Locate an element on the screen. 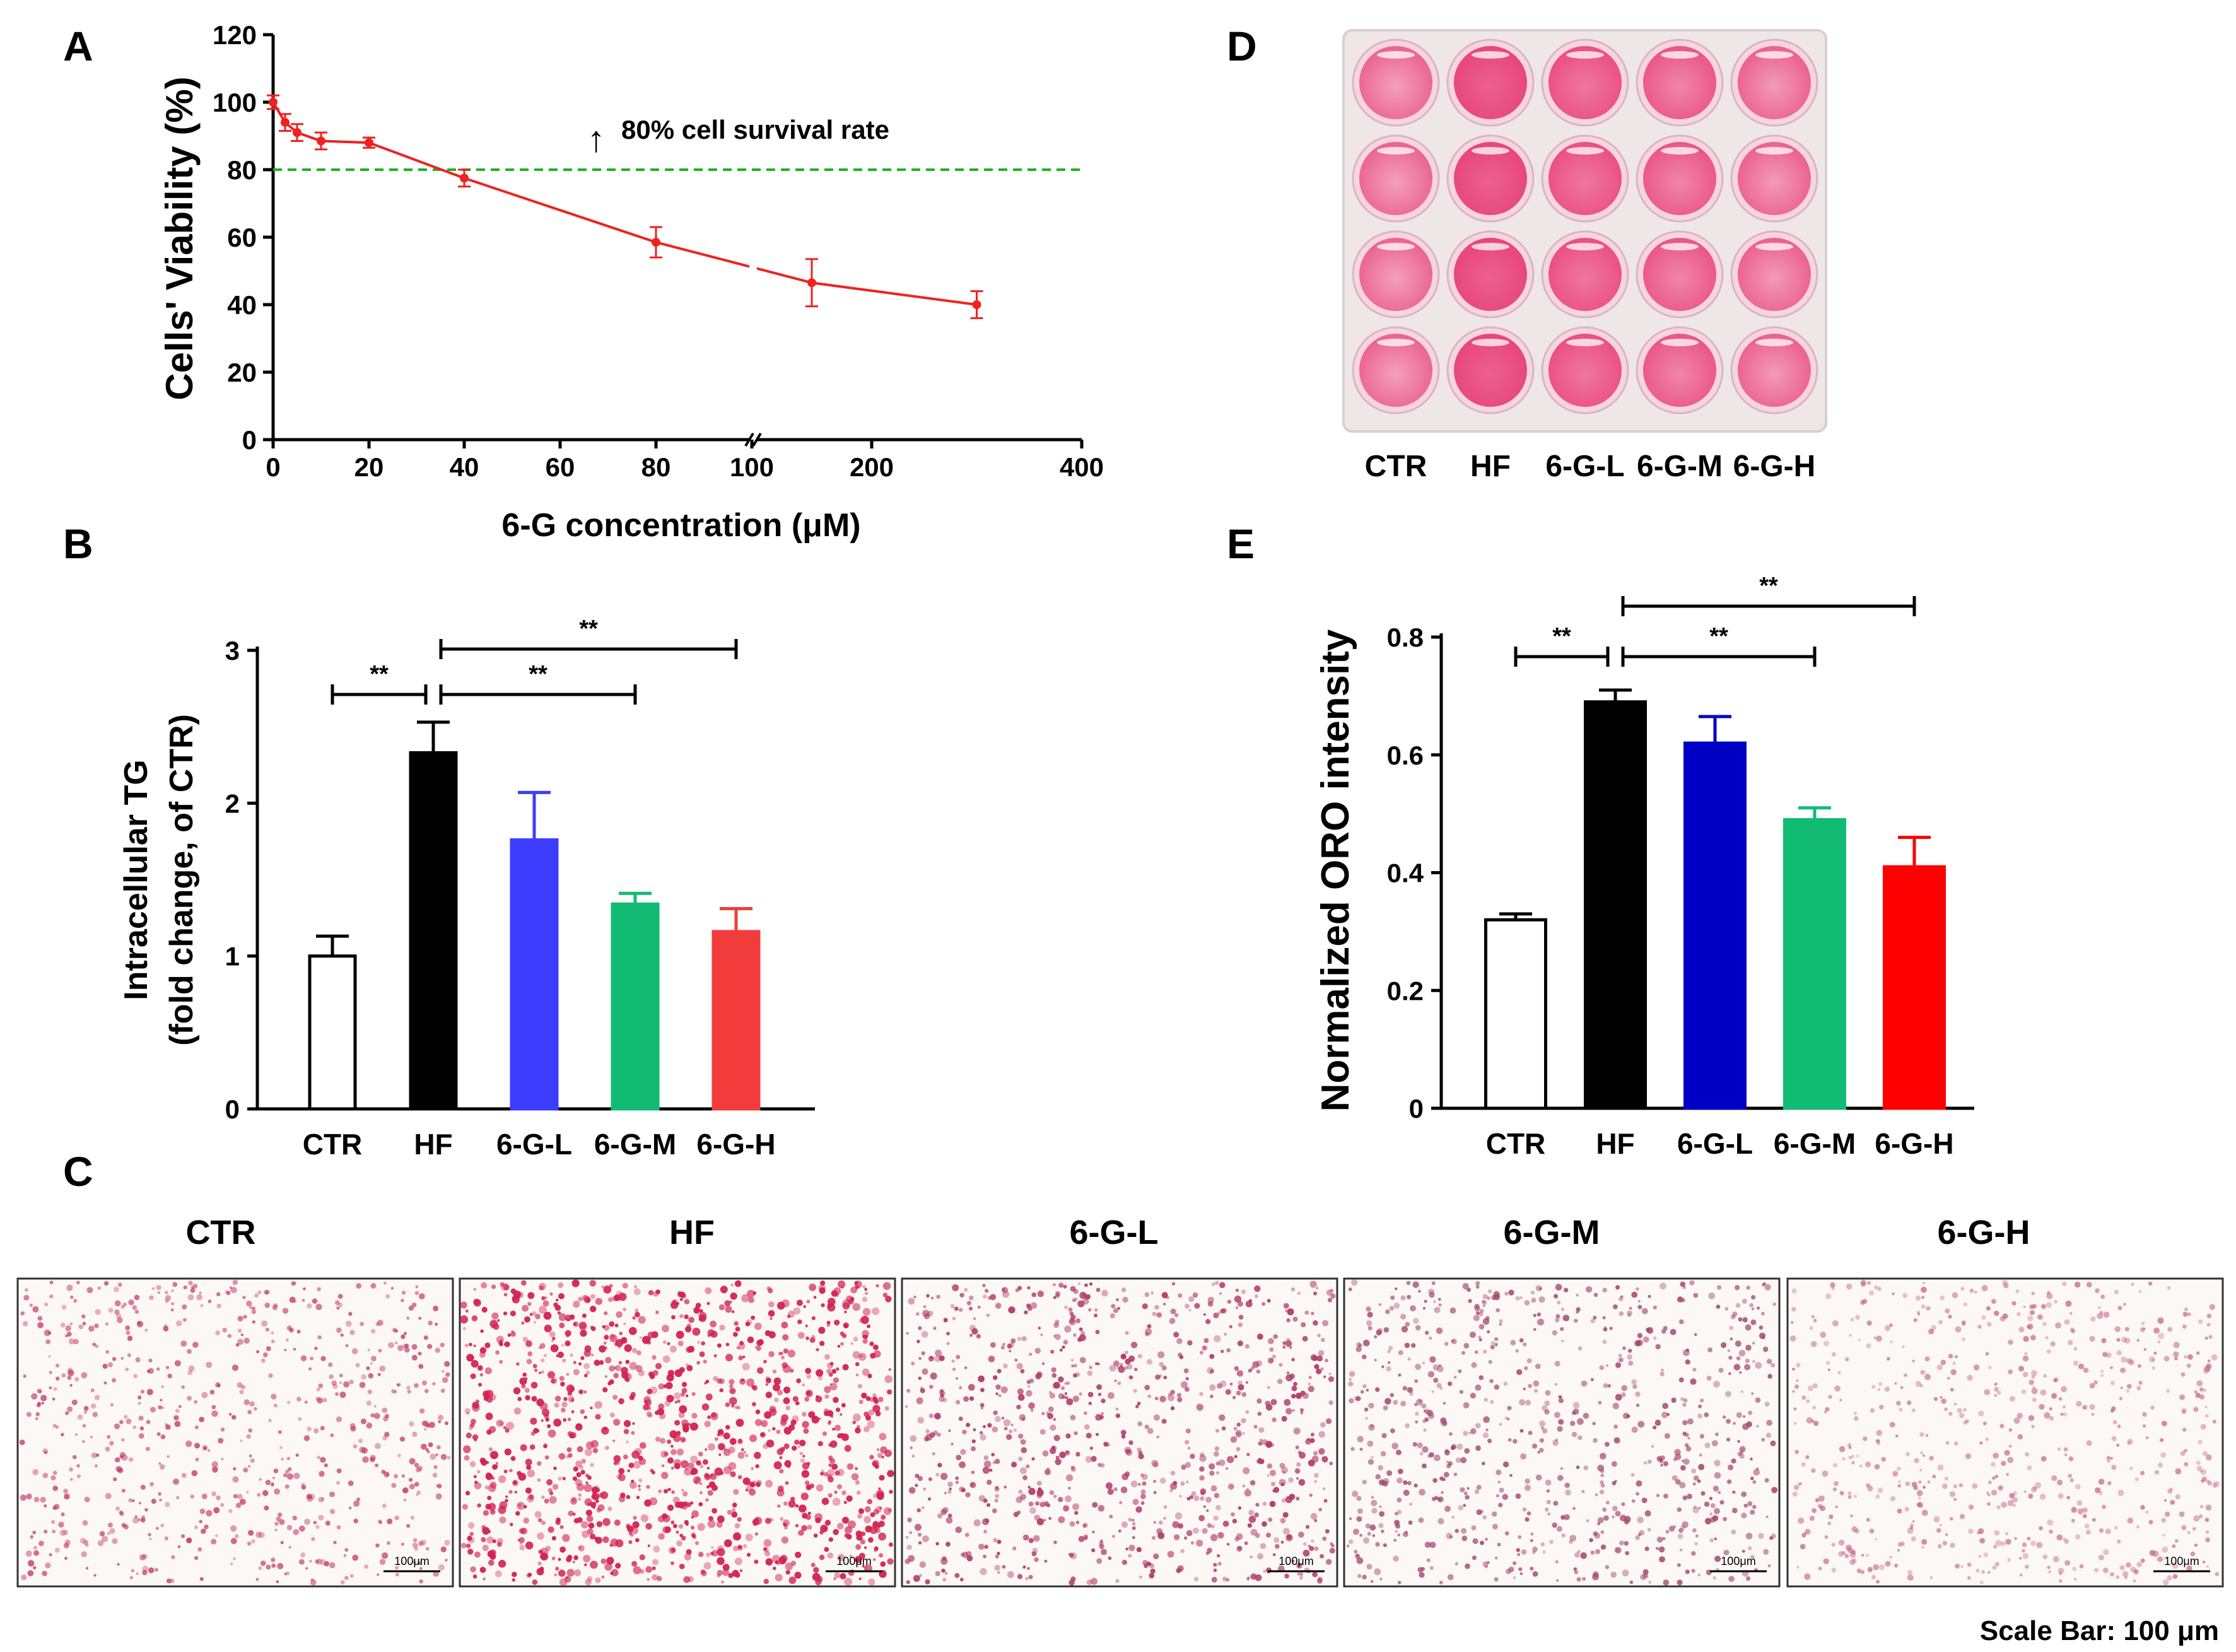  y-tick-label-a: 120 is located at coordinates (235, 35).